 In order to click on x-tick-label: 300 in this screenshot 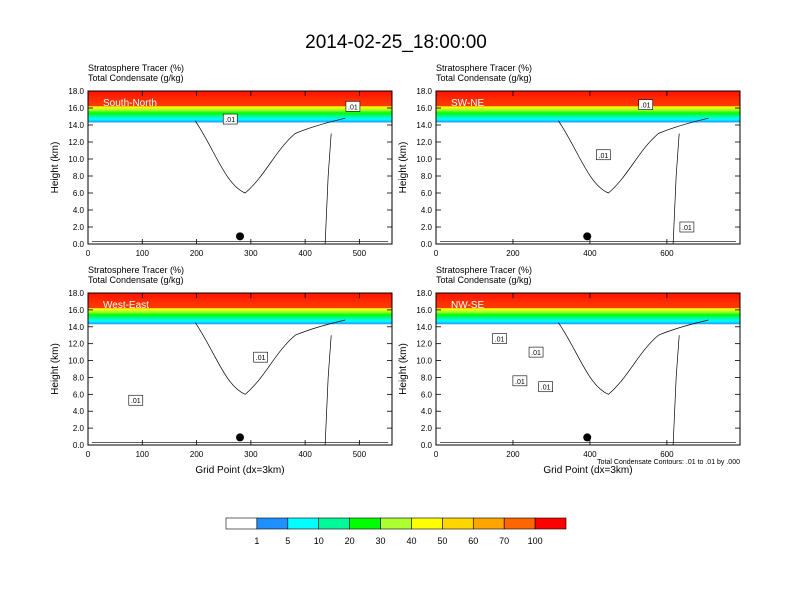, I will do `click(251, 454)`.